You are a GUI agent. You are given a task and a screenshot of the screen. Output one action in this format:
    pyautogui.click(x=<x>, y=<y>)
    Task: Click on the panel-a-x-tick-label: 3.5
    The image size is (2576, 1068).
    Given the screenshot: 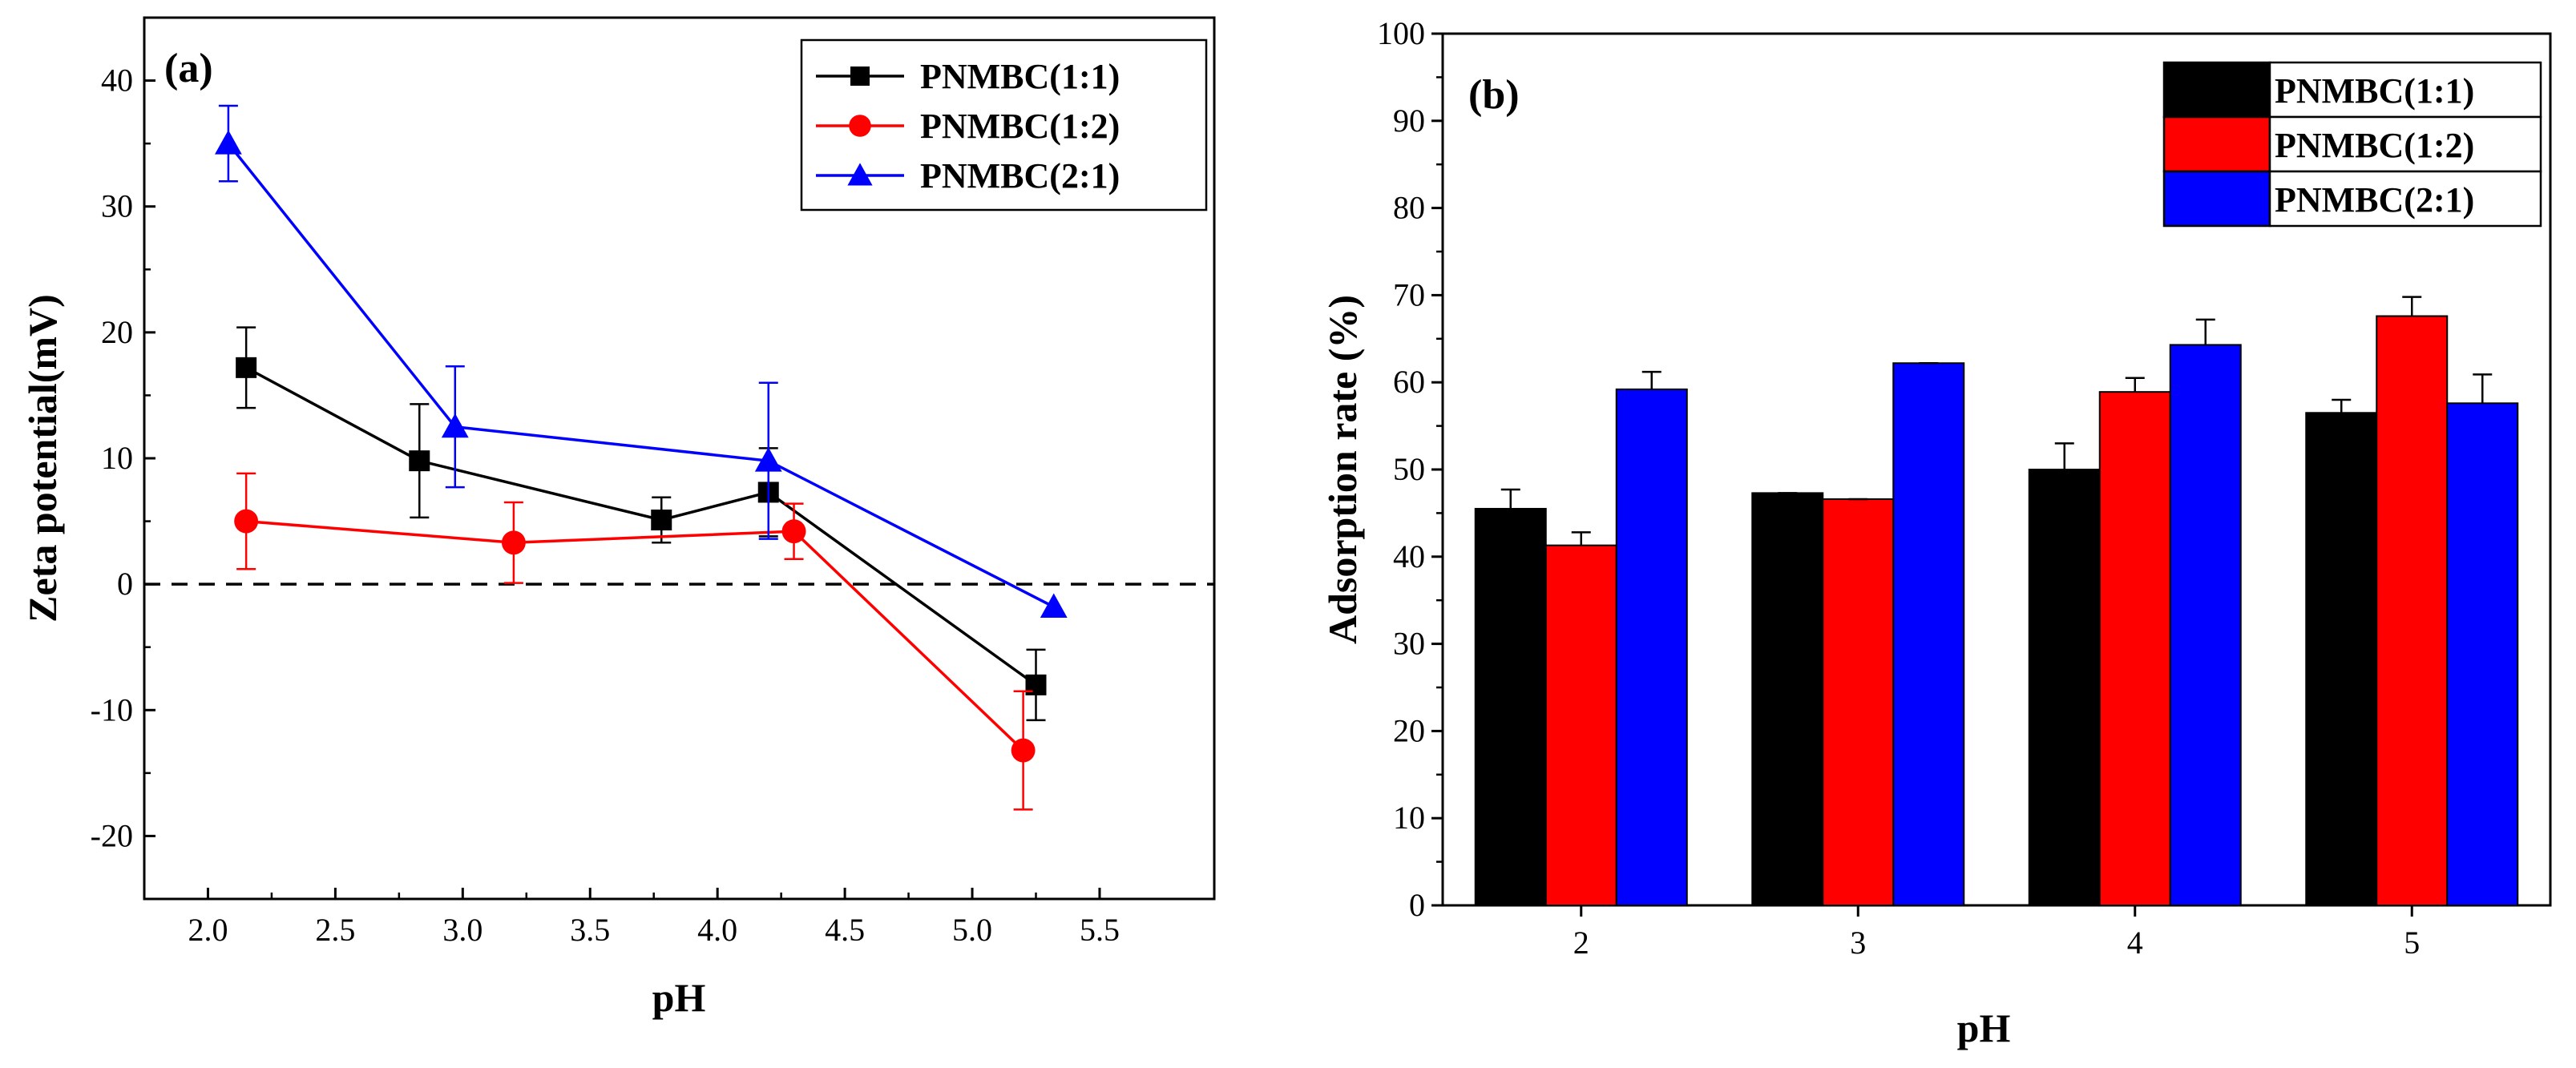 What is the action you would take?
    pyautogui.click(x=590, y=930)
    